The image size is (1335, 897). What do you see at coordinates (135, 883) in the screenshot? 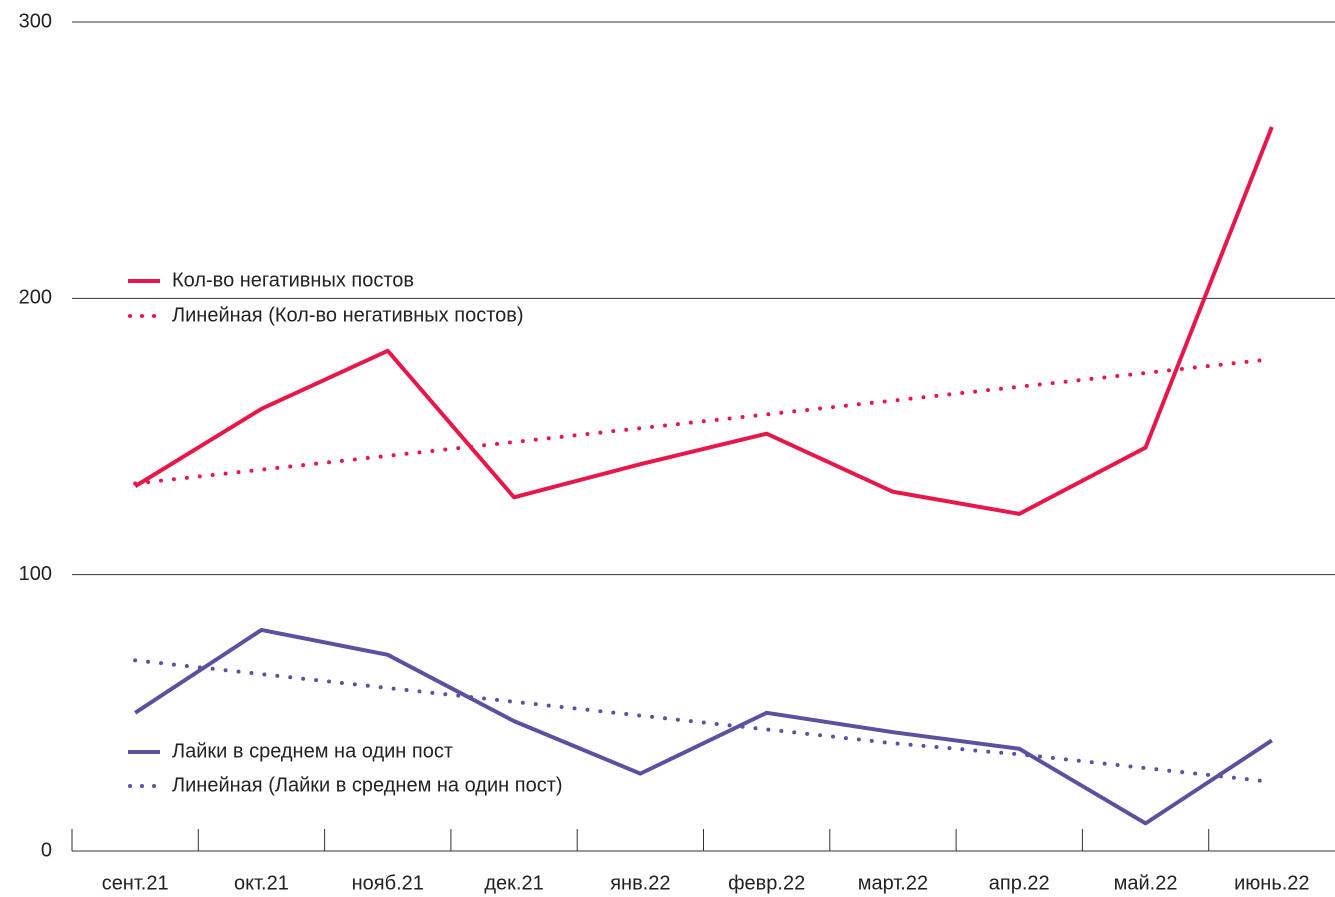
I see `x-tick-label: сент.21` at bounding box center [135, 883].